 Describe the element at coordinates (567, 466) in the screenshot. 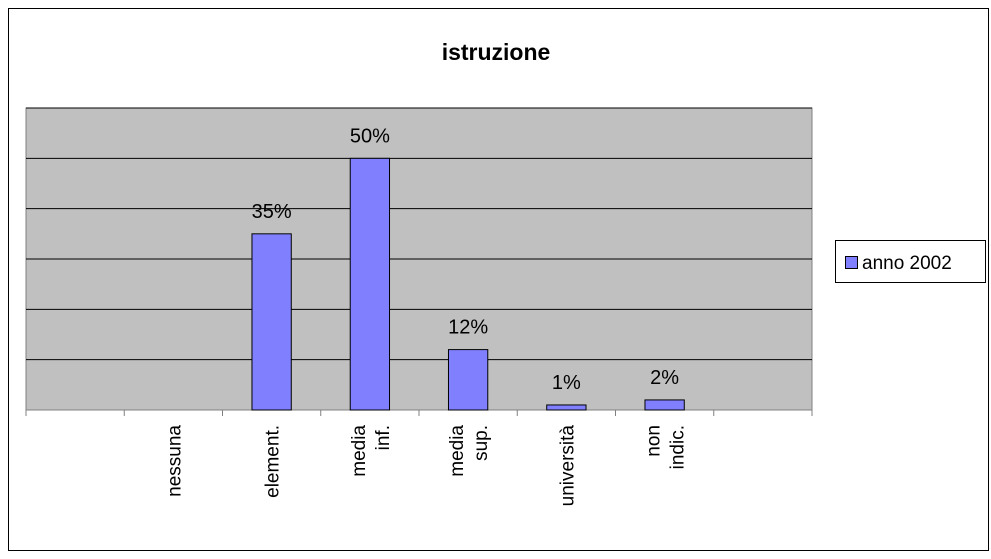

I see `x-tick-label: università` at that location.